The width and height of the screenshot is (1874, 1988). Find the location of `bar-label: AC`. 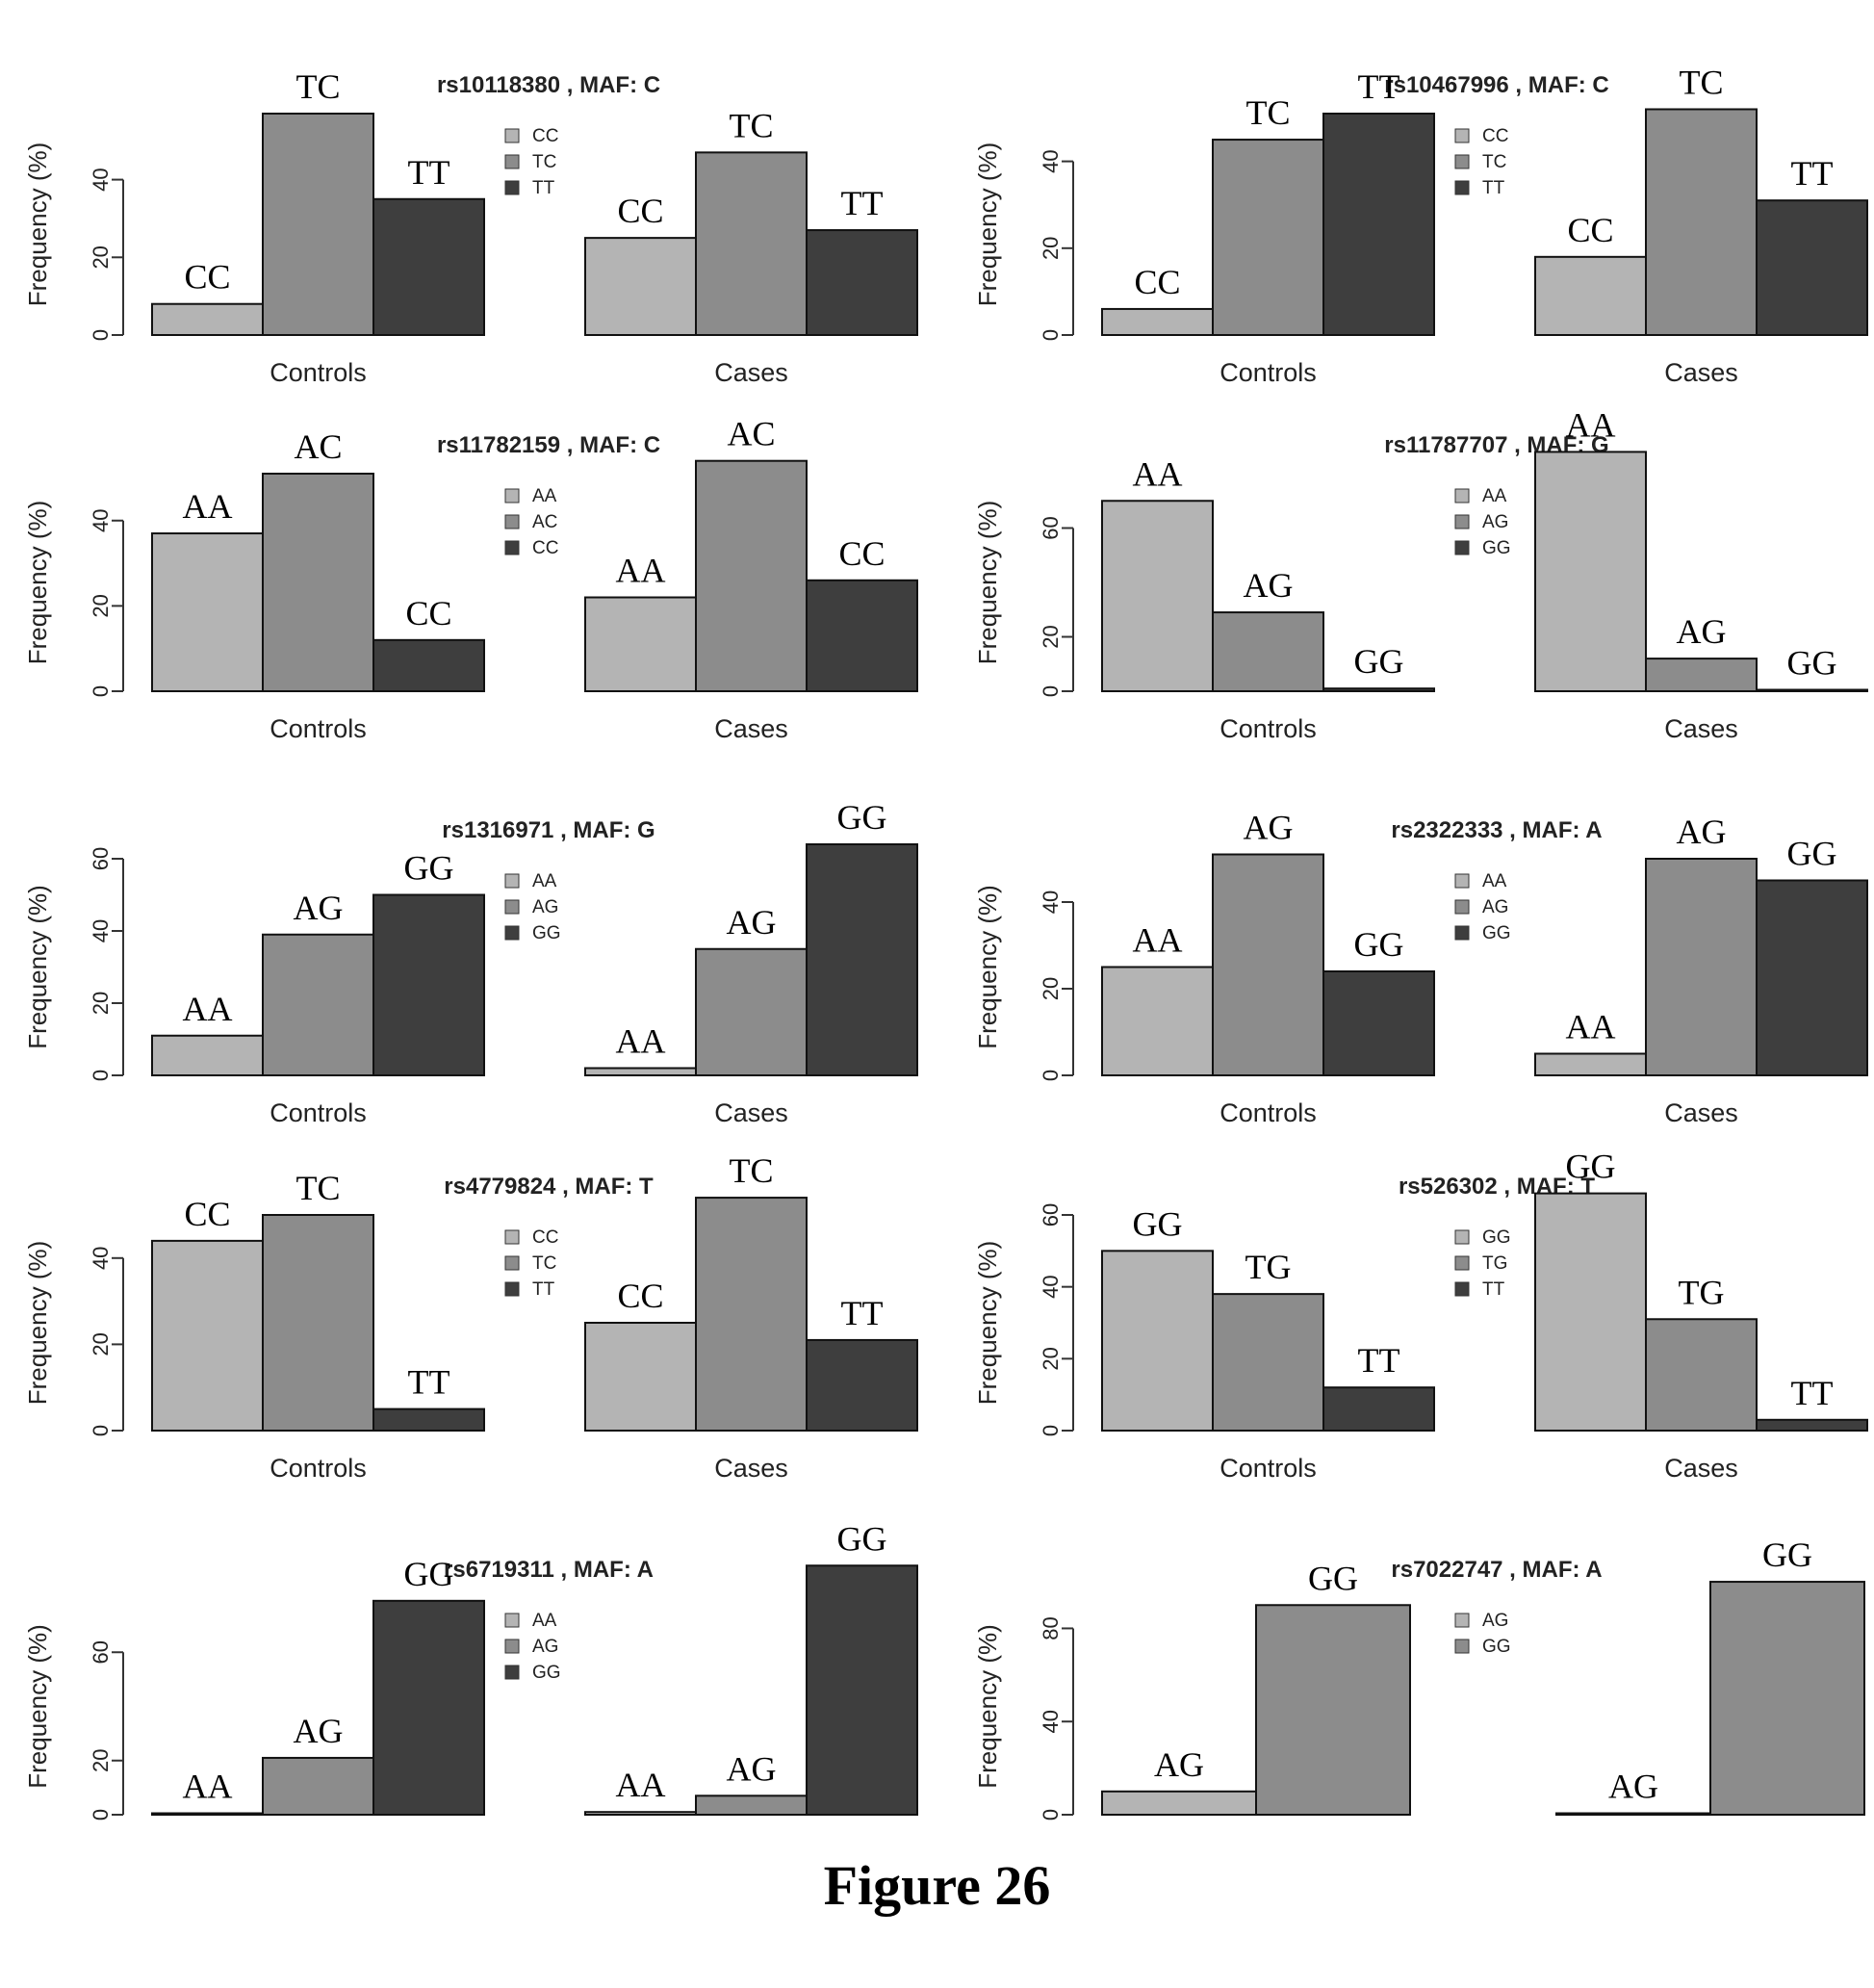

bar-label: AC is located at coordinates (751, 434).